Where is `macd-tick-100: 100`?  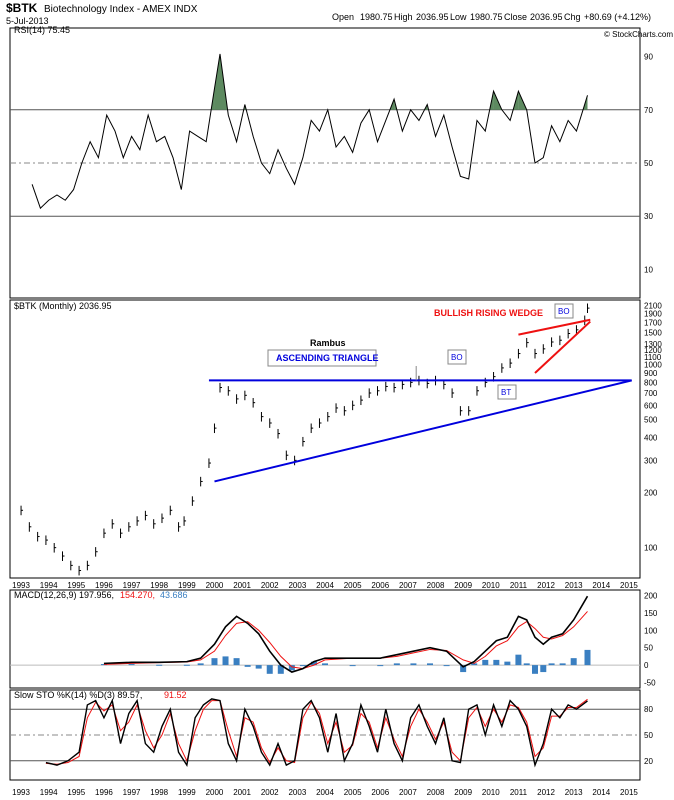 macd-tick-100: 100 is located at coordinates (651, 630).